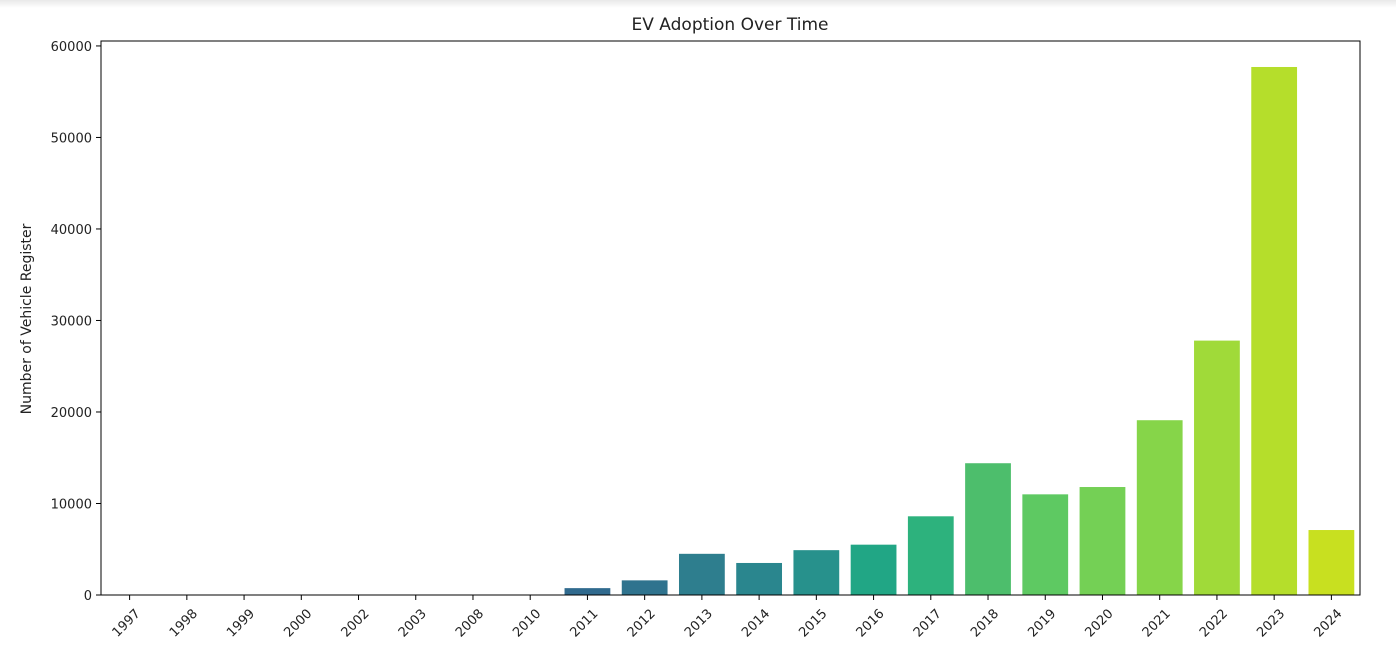 The image size is (1396, 653). What do you see at coordinates (988, 529) in the screenshot?
I see `bar-2018` at bounding box center [988, 529].